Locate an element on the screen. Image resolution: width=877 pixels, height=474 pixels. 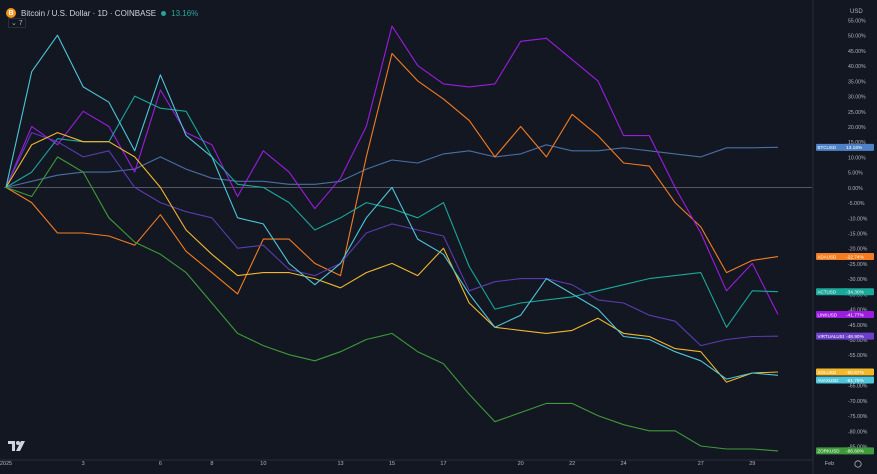
series-value-actusd: -34.30% is located at coordinates (855, 293).